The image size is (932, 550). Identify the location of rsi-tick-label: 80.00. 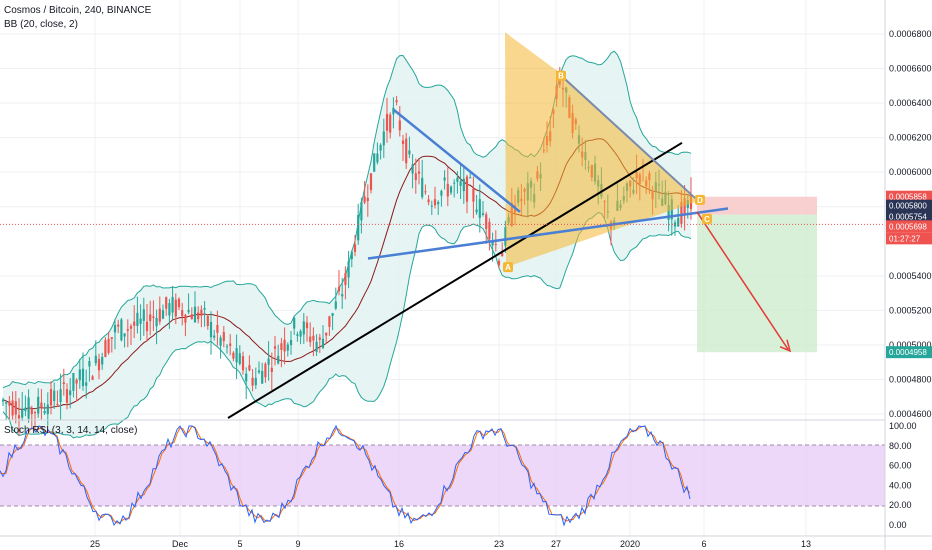
(900, 446).